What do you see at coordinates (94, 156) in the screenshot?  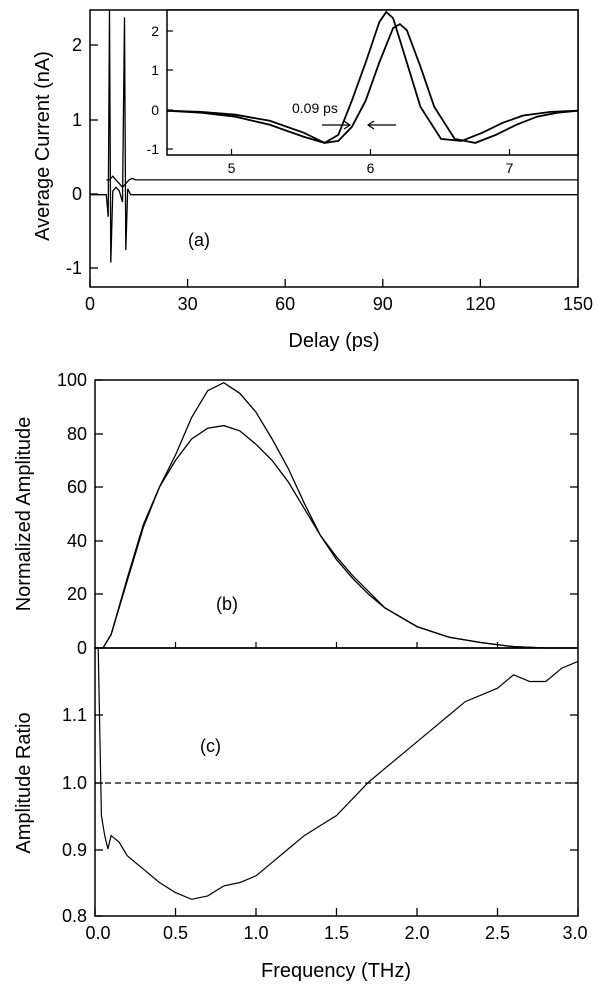 I see `panel-a-y-ticks` at bounding box center [94, 156].